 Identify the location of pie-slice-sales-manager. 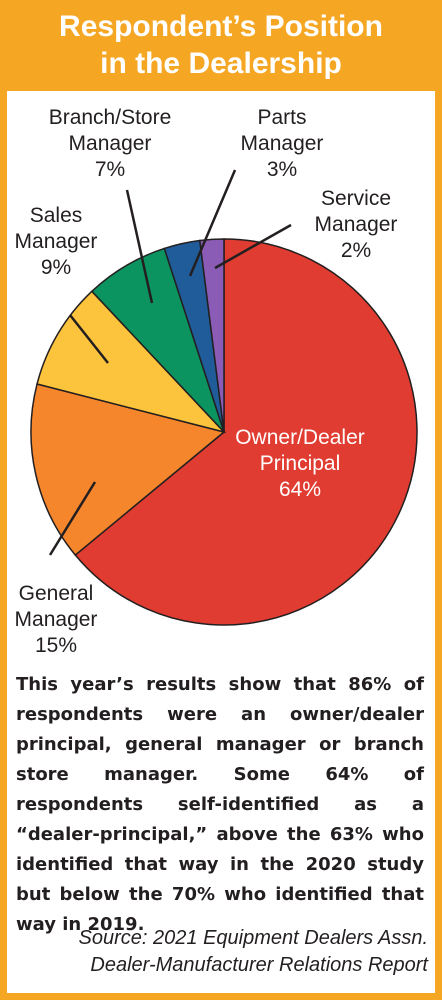
(131, 362).